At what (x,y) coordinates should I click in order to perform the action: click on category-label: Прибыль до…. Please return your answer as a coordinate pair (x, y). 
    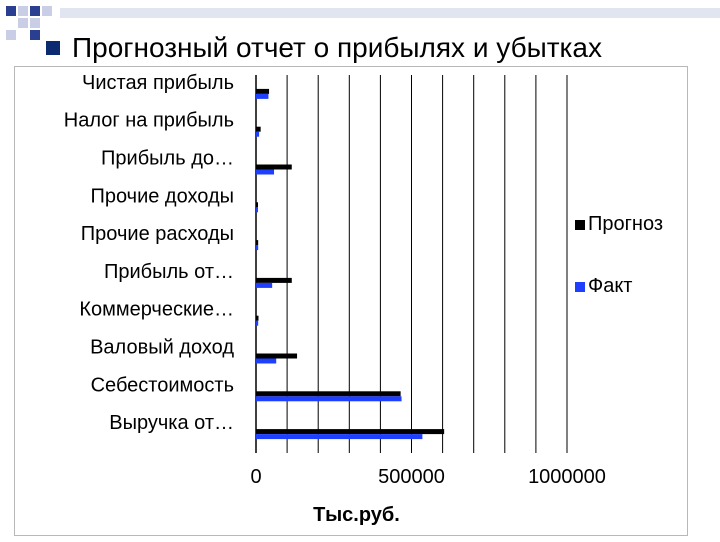
    Looking at the image, I should click on (167, 159).